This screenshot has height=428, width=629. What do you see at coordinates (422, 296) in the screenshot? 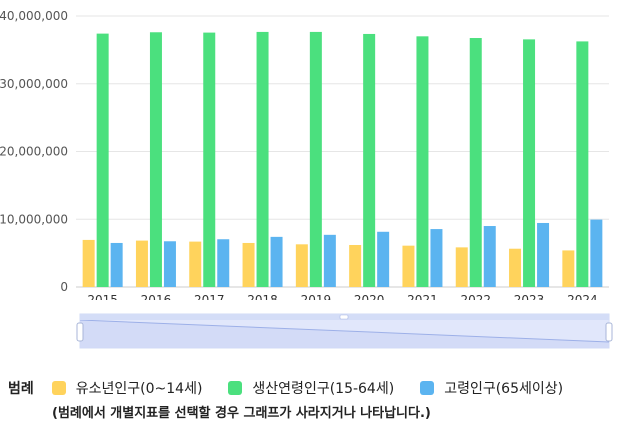
I see `x-tick-label: 2021` at bounding box center [422, 296].